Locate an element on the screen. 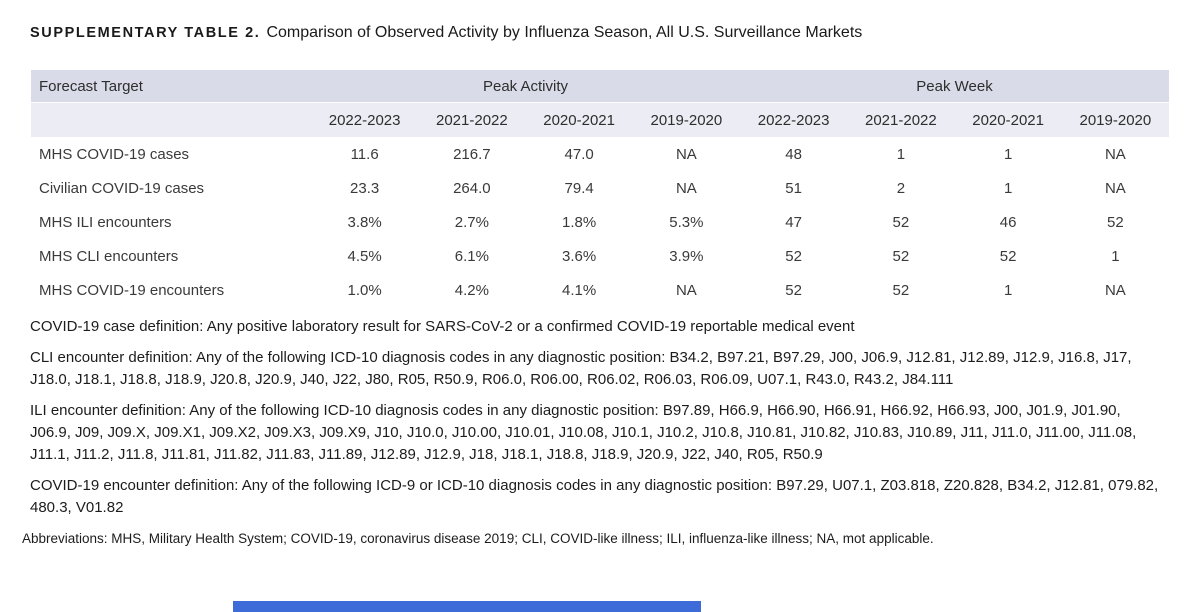 The width and height of the screenshot is (1200, 612). row-target-cell: Civilian COVID-19 cases is located at coordinates (171, 188).